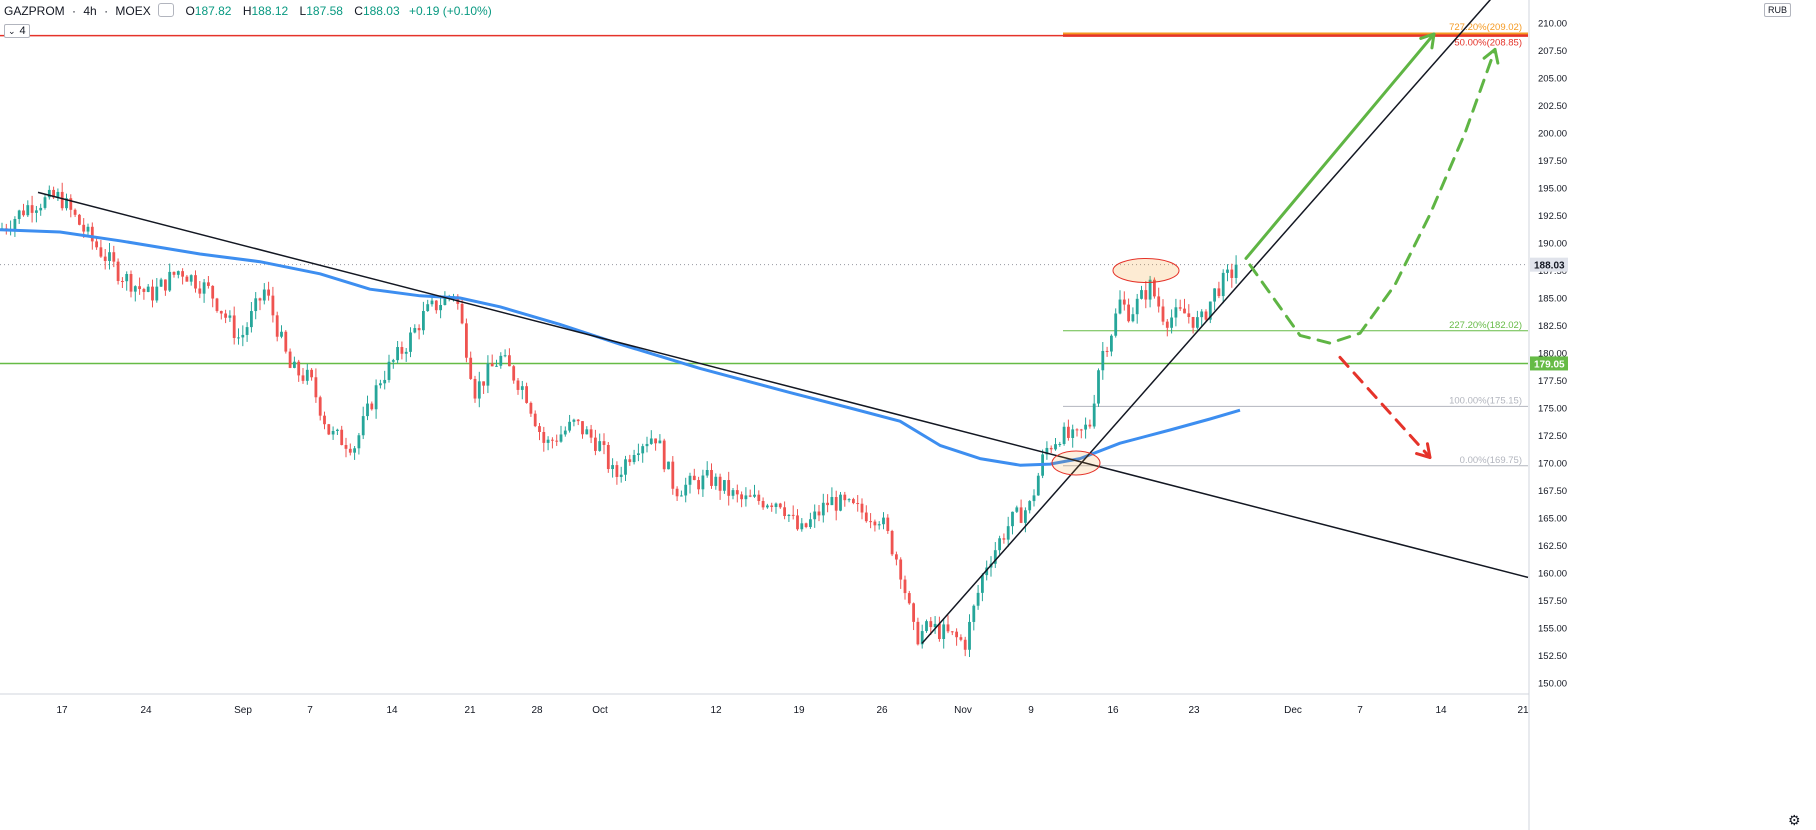 The width and height of the screenshot is (1816, 830). I want to click on bullish-arrow, so click(1340, 146).